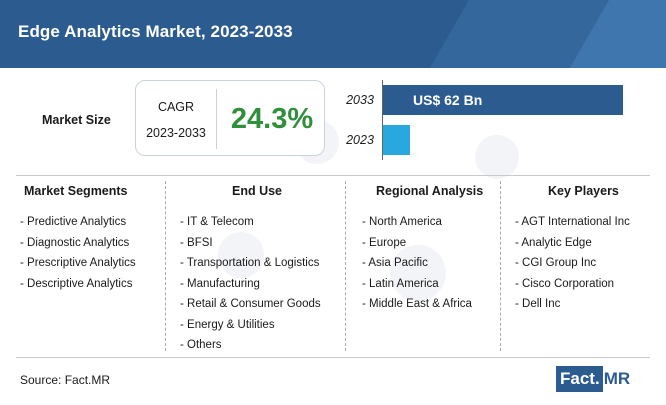 The width and height of the screenshot is (666, 405). What do you see at coordinates (565, 283) in the screenshot?
I see `list-item: - Cisco Corporation` at bounding box center [565, 283].